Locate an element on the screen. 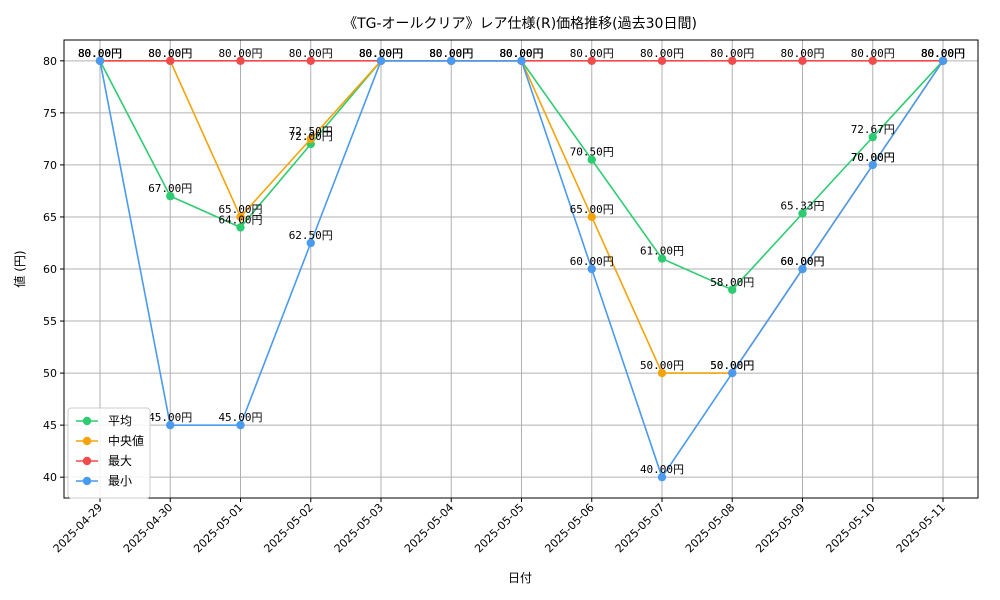 Image resolution: width=1000 pixels, height=600 pixels. y-tick-label: 45 is located at coordinates (50, 425).